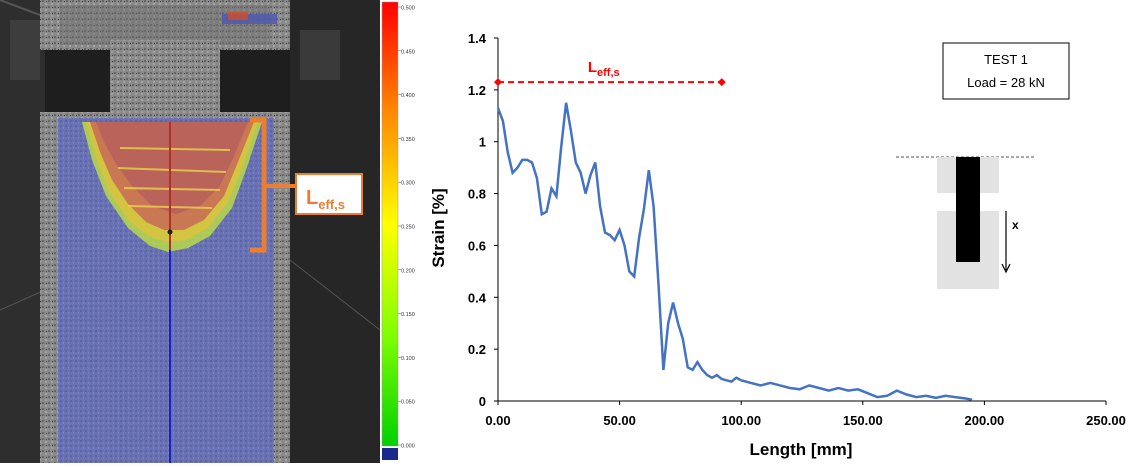 Image resolution: width=1136 pixels, height=468 pixels. I want to click on x-tick-label: 0.00, so click(497, 420).